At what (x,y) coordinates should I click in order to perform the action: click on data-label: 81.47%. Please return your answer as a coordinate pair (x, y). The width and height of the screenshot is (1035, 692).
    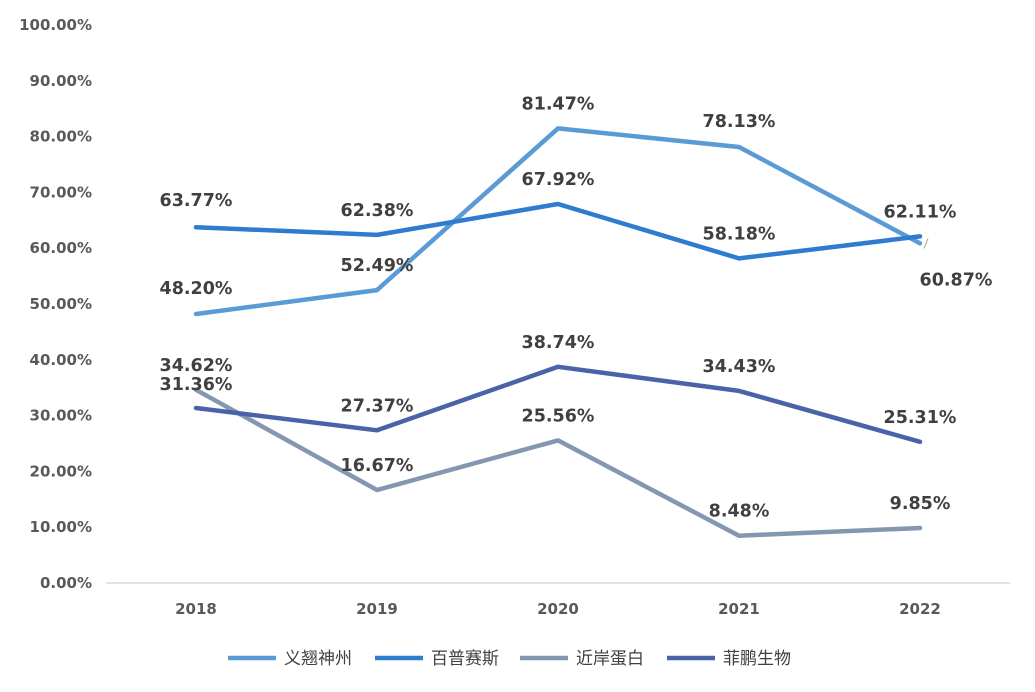
    Looking at the image, I should click on (558, 104).